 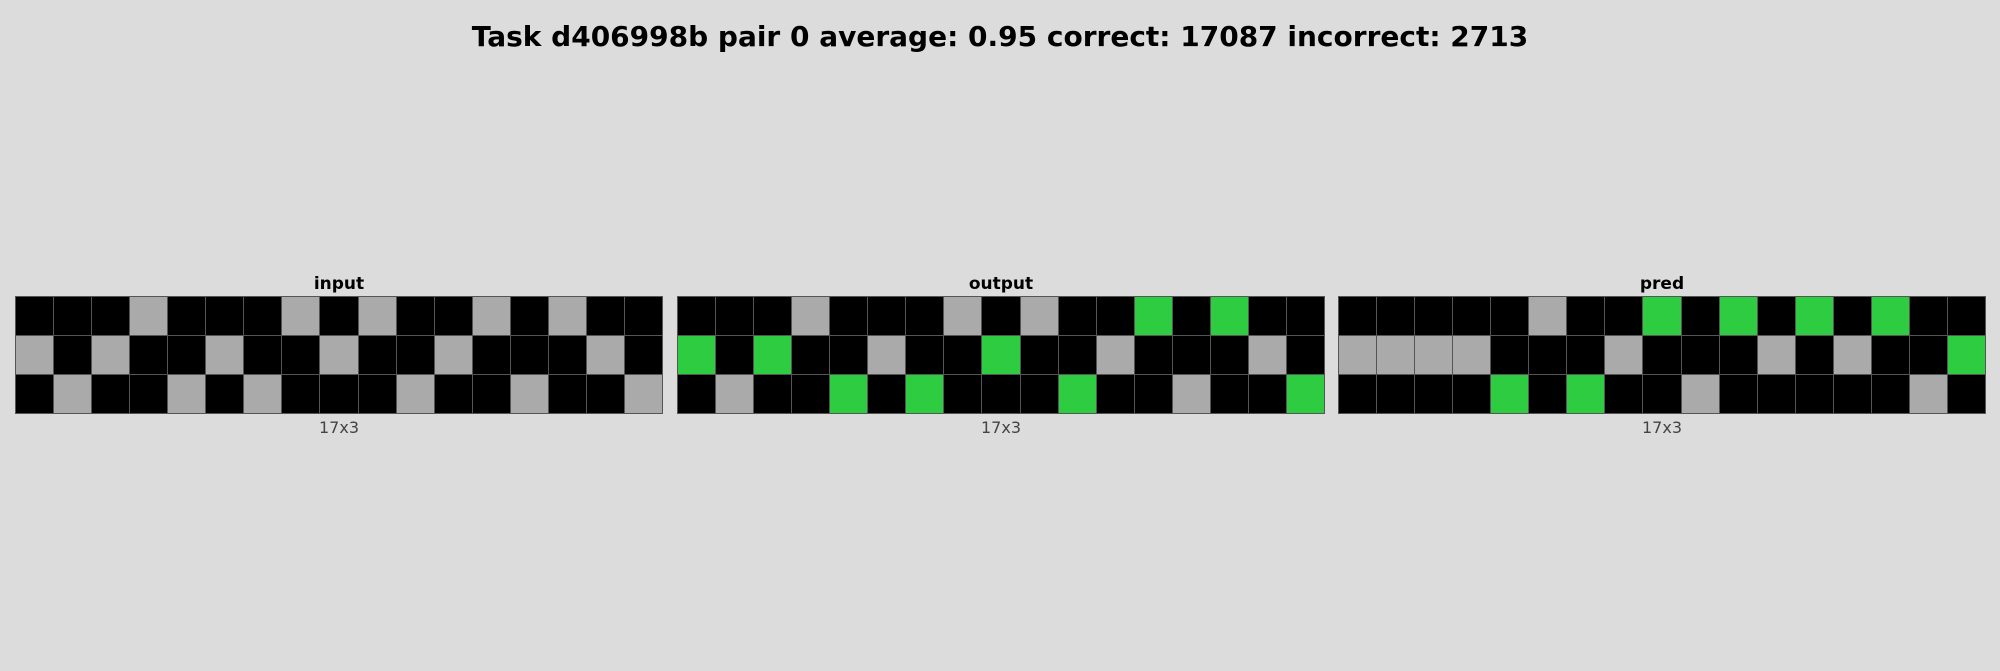 I want to click on input-panel: input 17x3, so click(x=339, y=354).